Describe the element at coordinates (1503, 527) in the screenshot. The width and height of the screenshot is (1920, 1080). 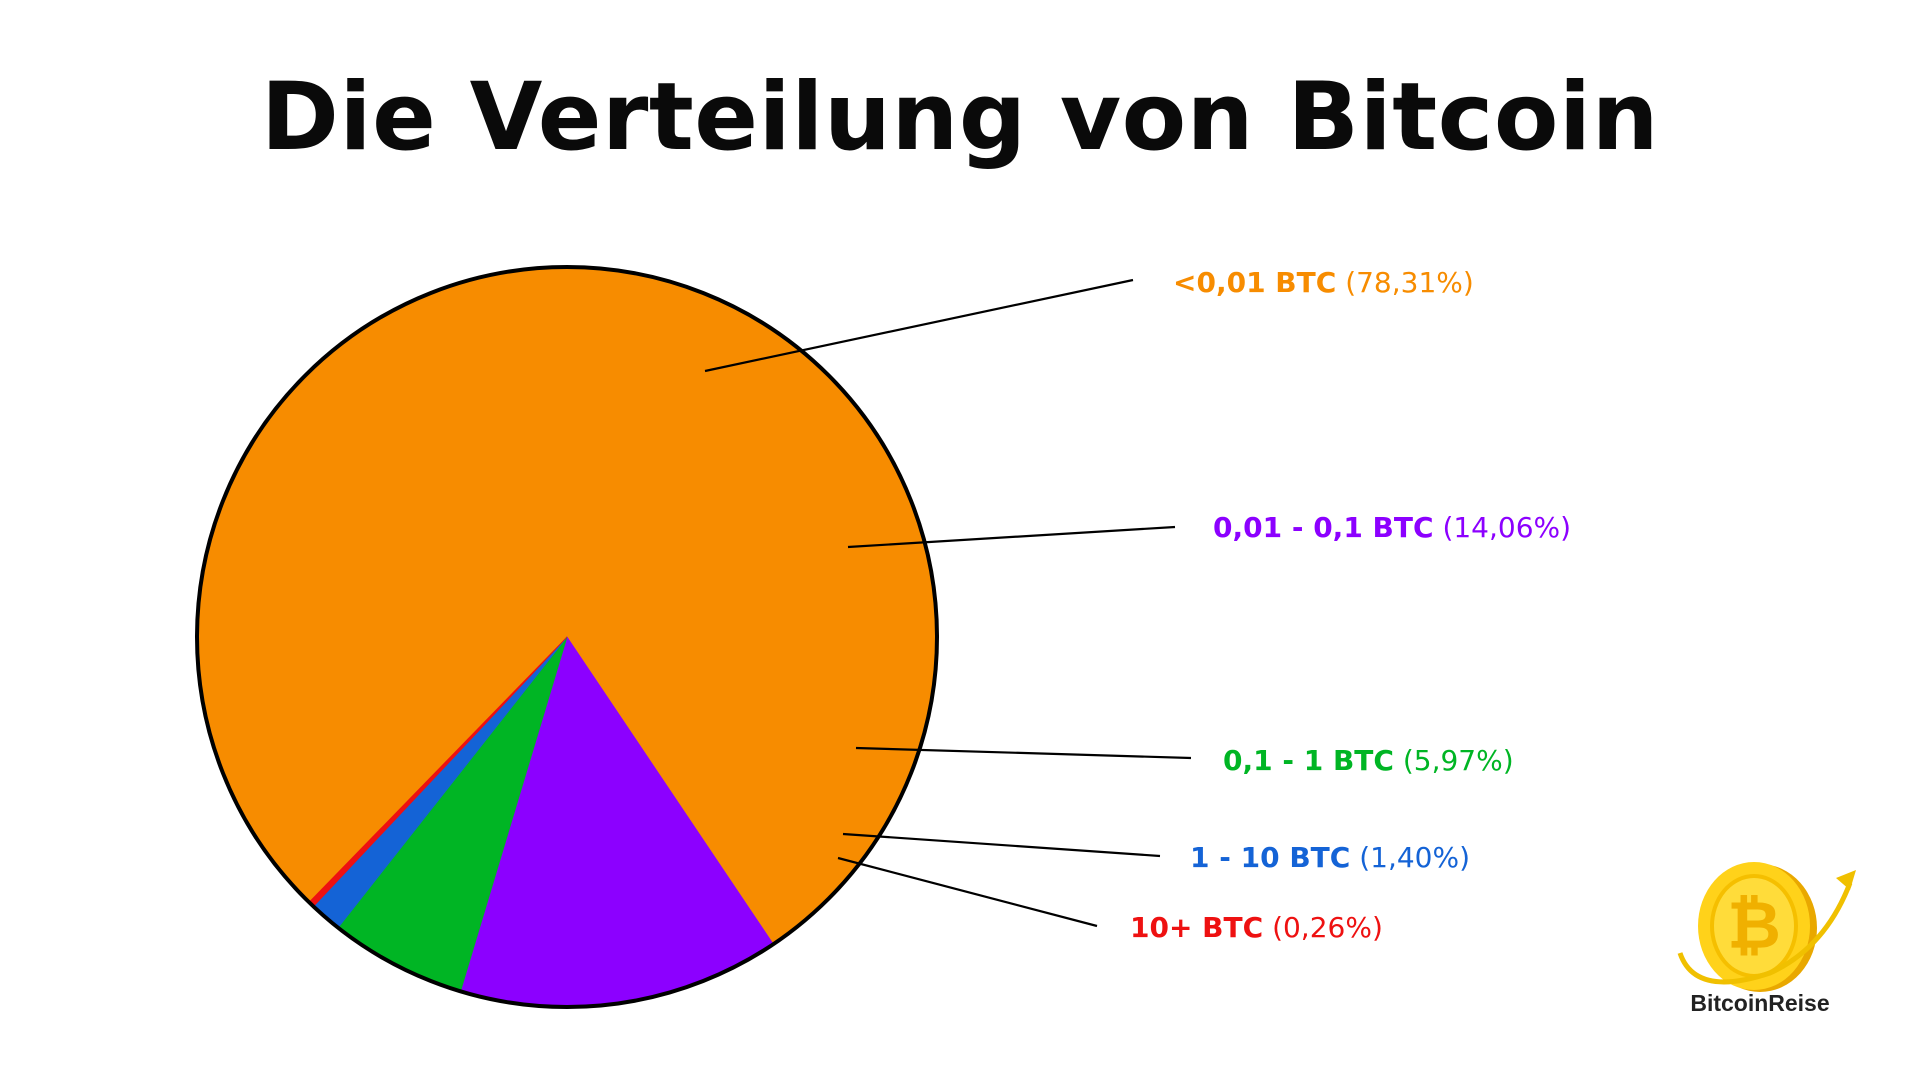
I see `slice-percent-label: (14,06%)` at that location.